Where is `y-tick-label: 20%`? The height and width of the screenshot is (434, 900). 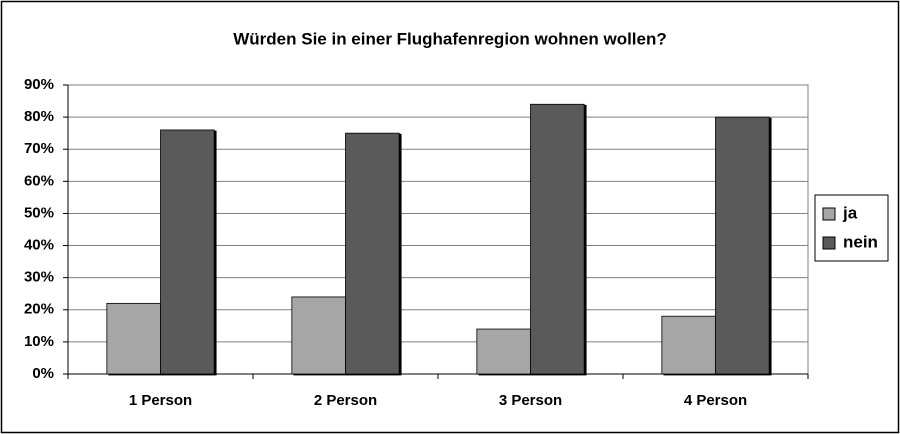
y-tick-label: 20% is located at coordinates (39, 309).